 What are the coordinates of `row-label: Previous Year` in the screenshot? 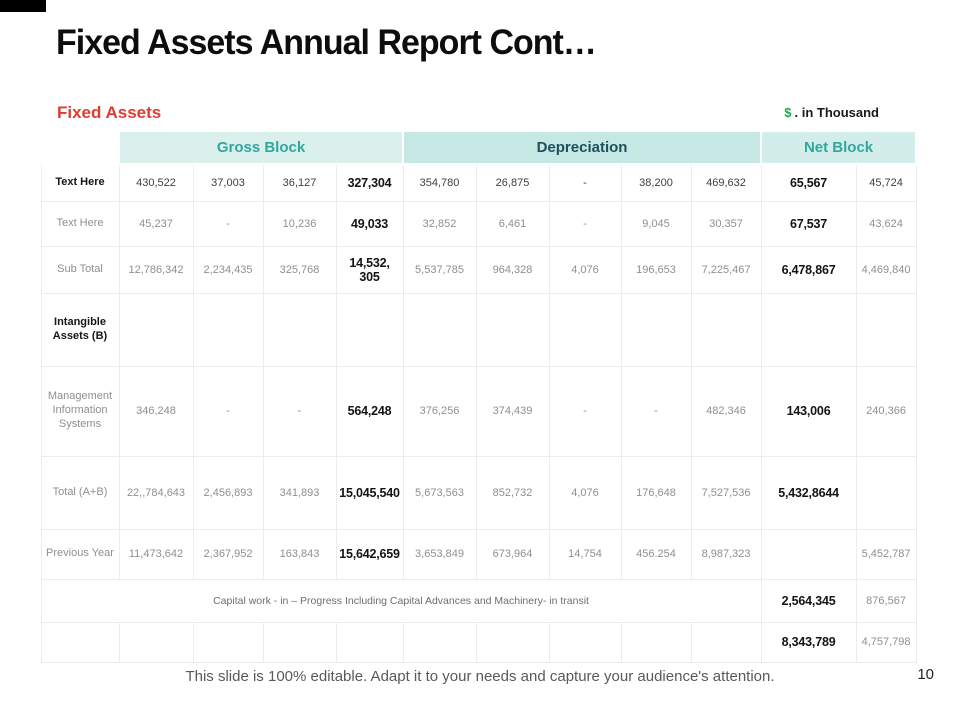 It's located at (80, 554).